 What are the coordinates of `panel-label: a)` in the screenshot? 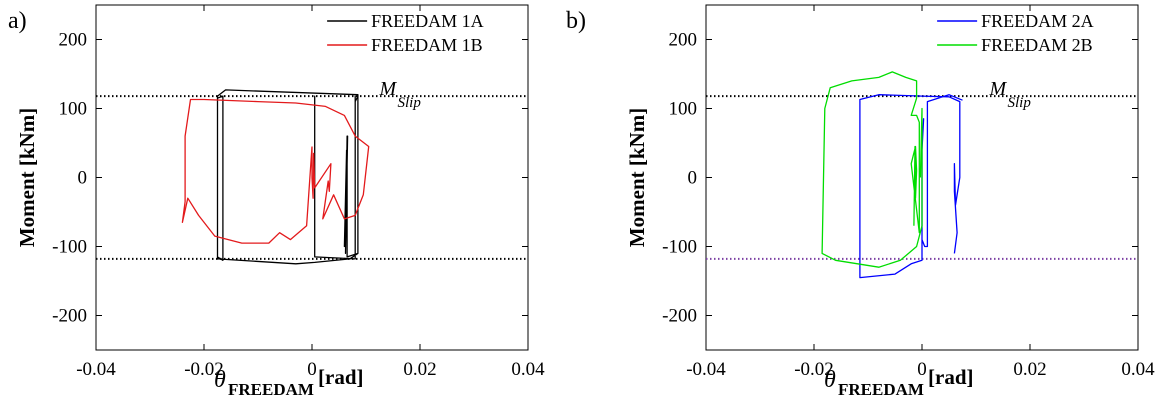 It's located at (17, 21).